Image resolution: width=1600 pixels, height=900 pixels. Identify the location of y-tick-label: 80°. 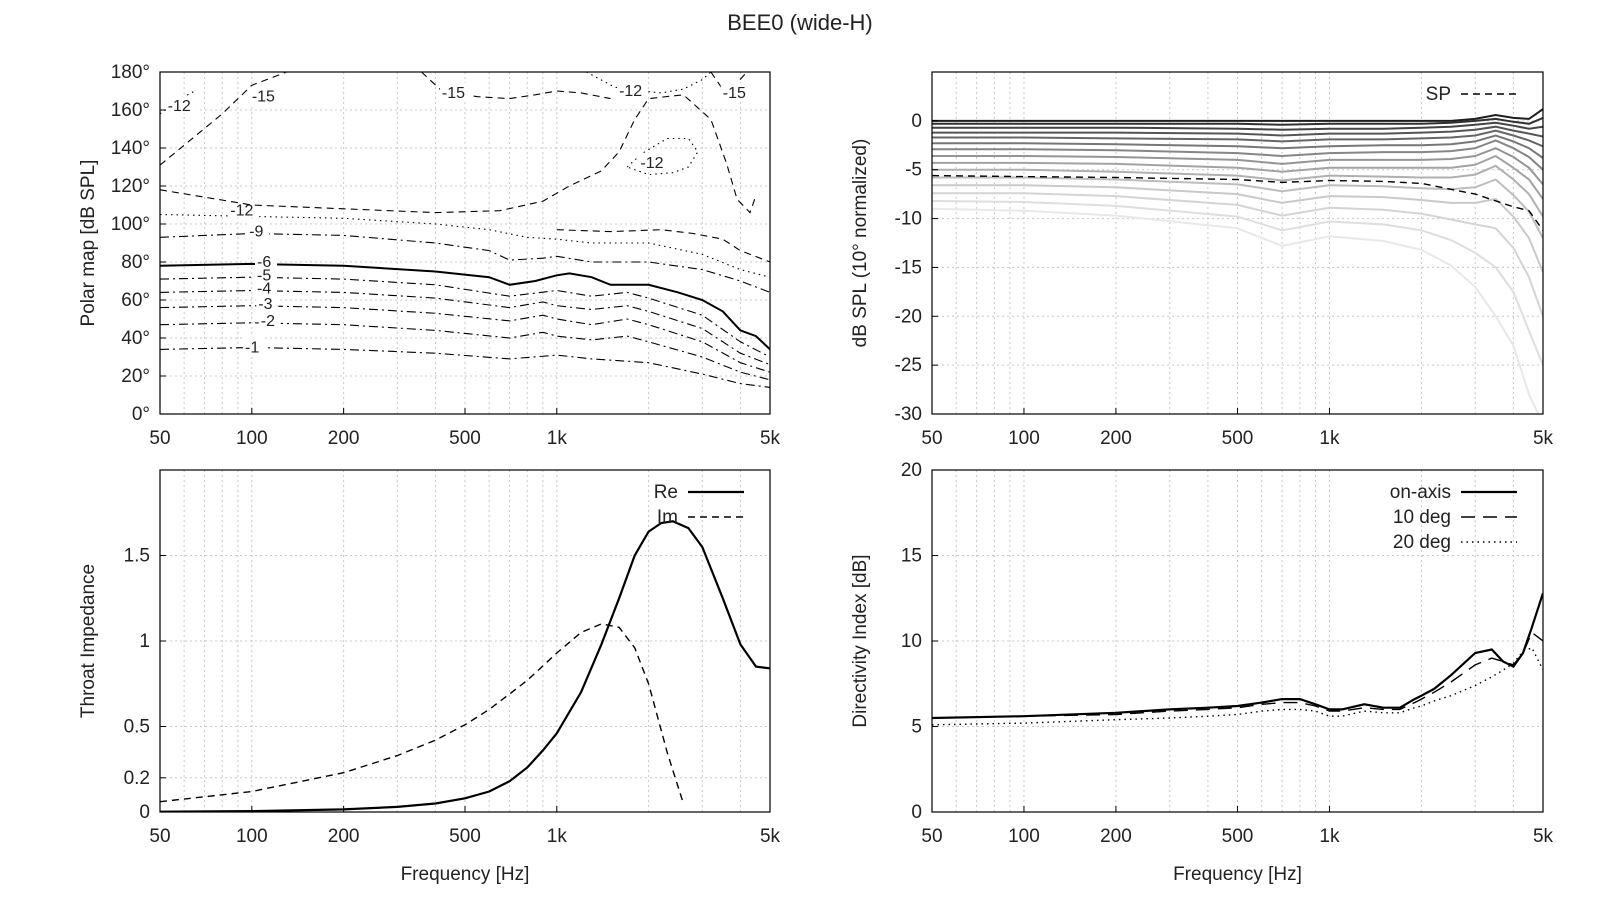
(135, 262).